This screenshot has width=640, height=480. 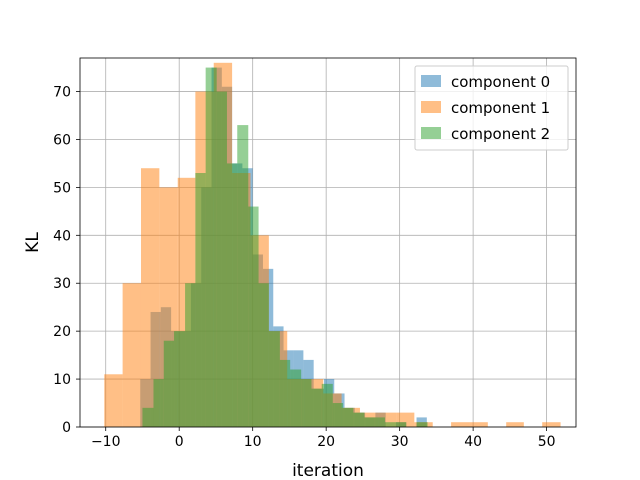 I want to click on y-tick-label: 30, so click(x=62, y=284).